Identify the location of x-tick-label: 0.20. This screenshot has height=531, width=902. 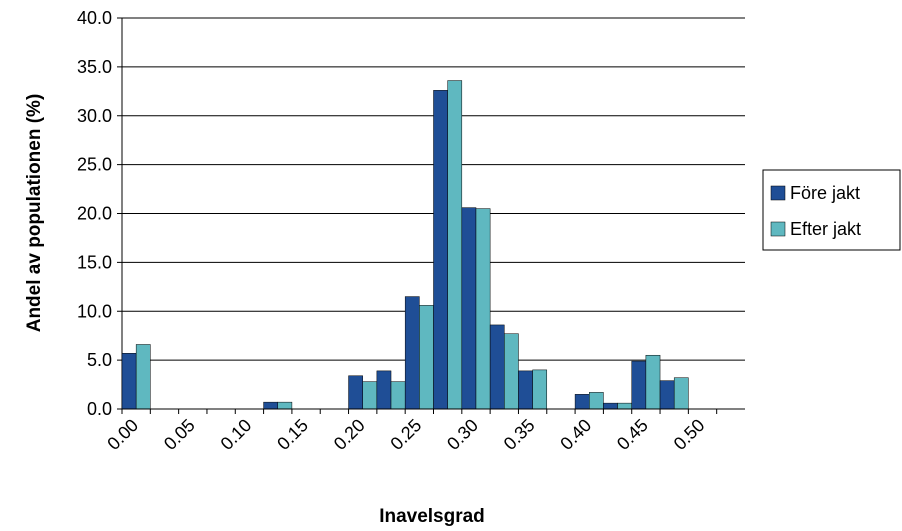
(349, 434).